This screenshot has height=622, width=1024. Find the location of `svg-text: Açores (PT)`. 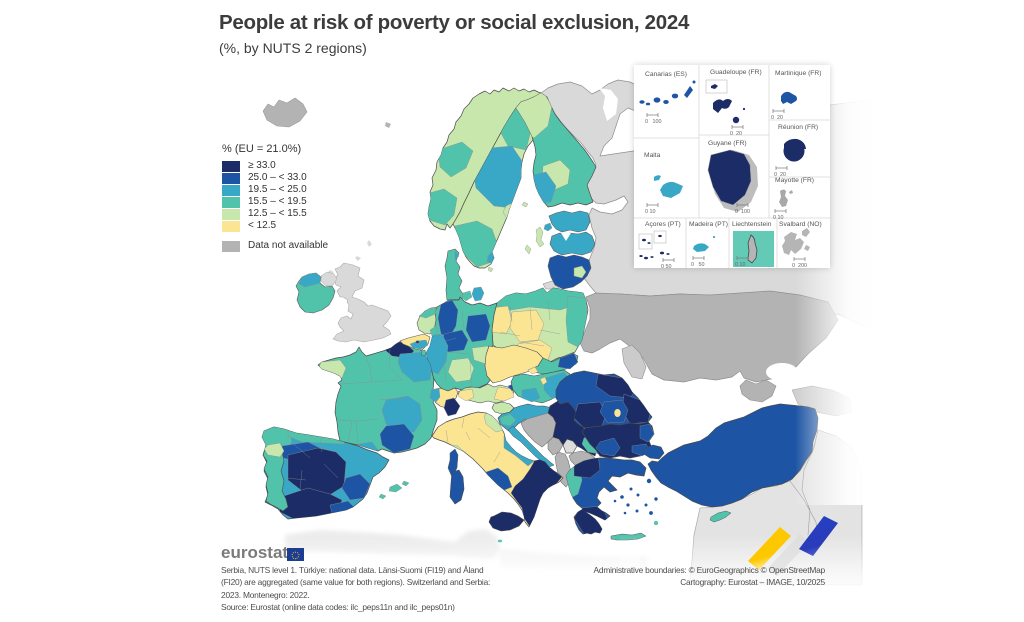

svg-text: Açores (PT) is located at coordinates (663, 224).